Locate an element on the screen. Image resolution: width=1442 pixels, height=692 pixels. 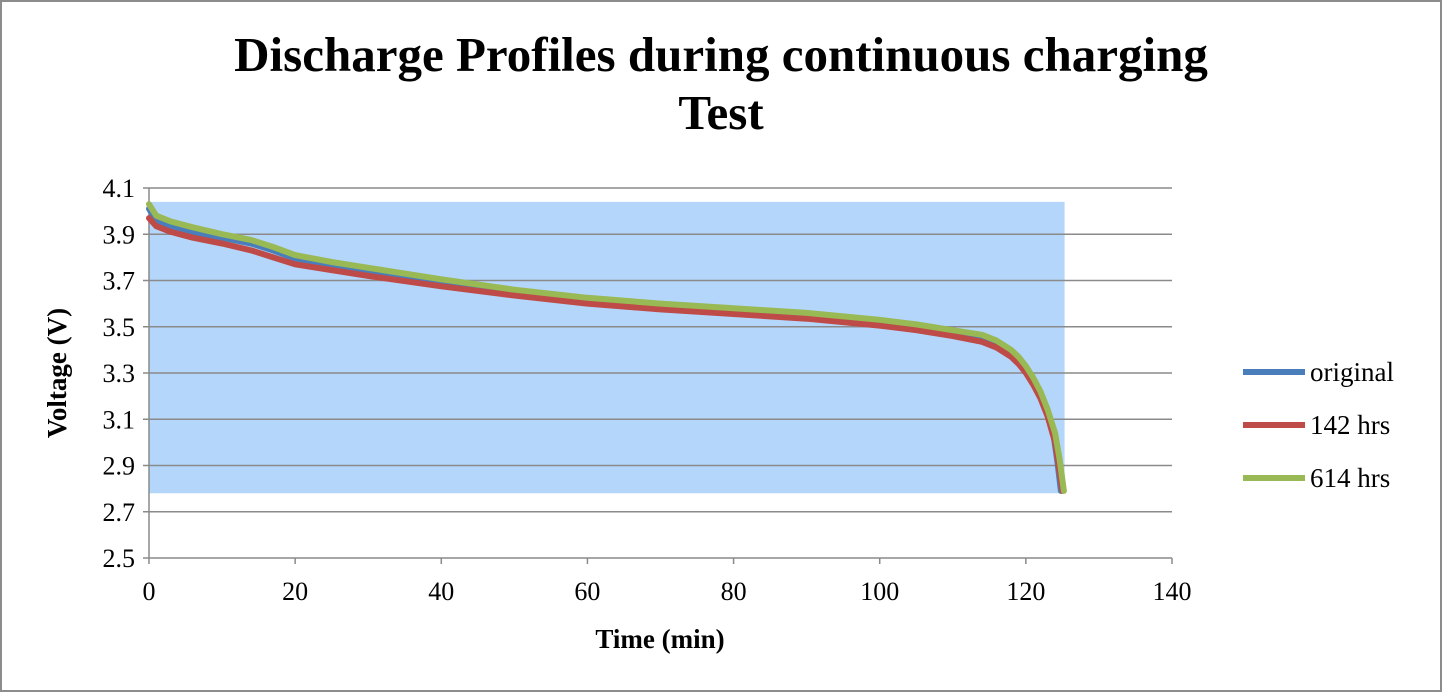
x-tick-label: 120 is located at coordinates (1025, 591).